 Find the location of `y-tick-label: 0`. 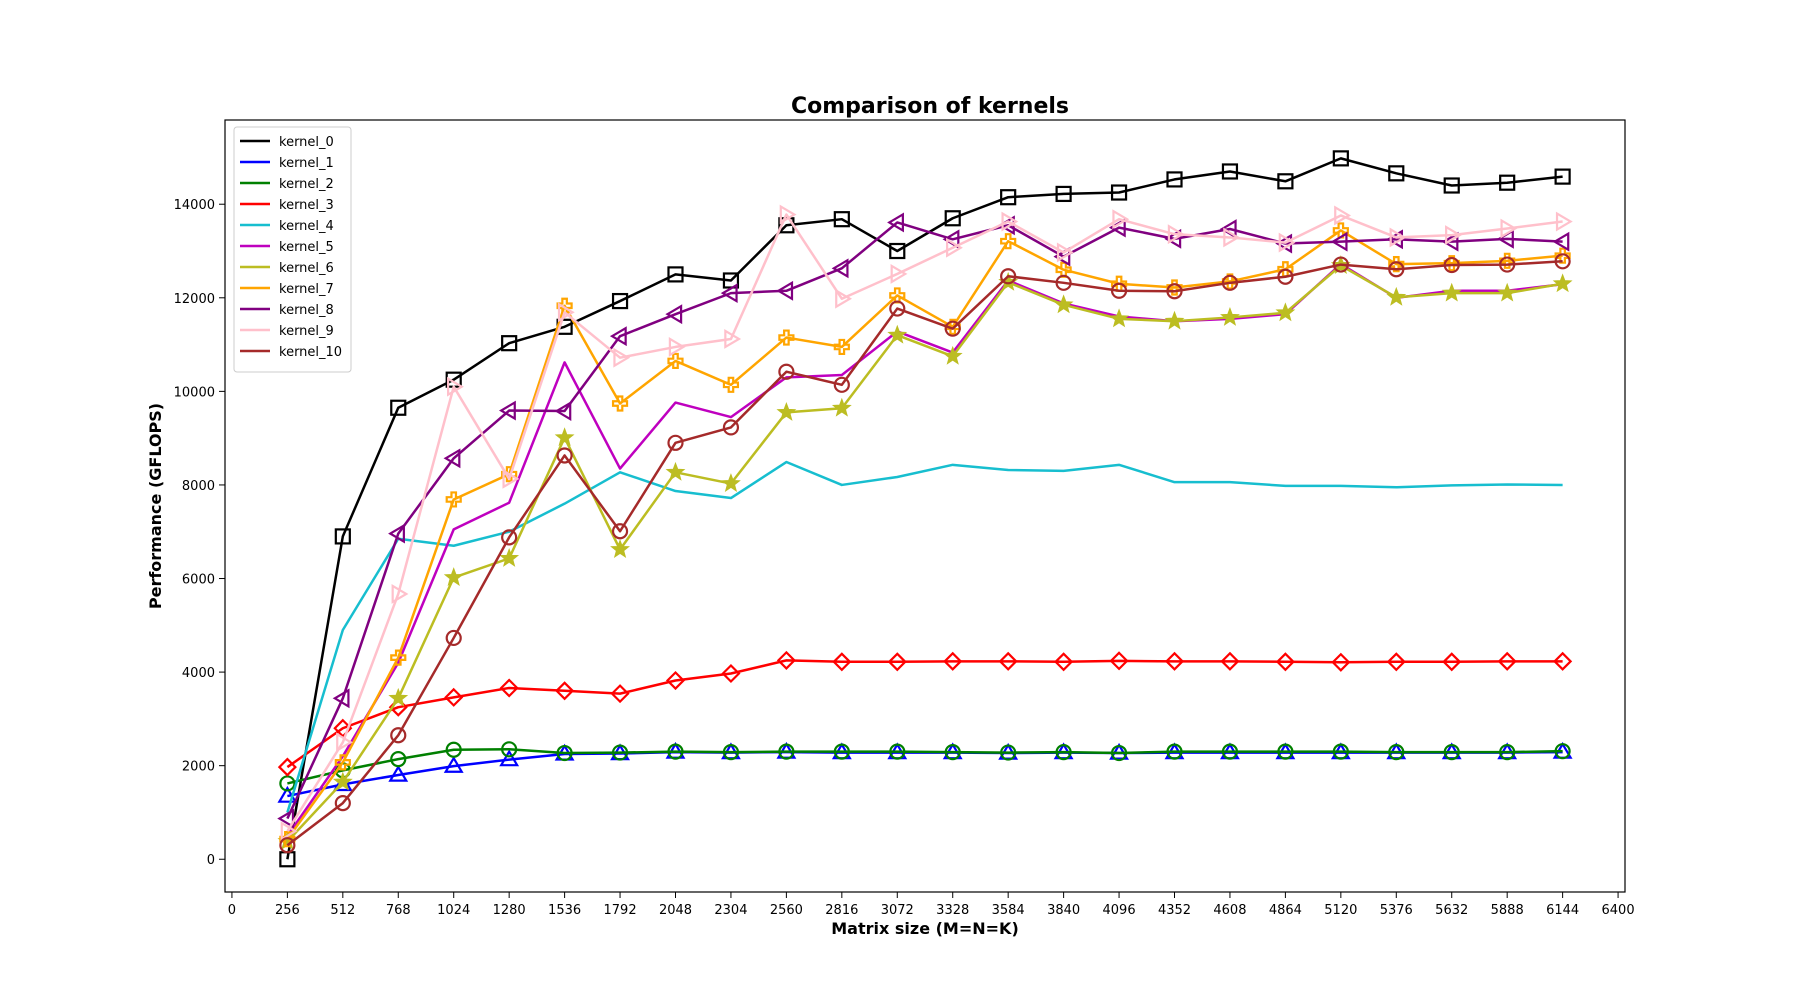

y-tick-label: 0 is located at coordinates (211, 860).